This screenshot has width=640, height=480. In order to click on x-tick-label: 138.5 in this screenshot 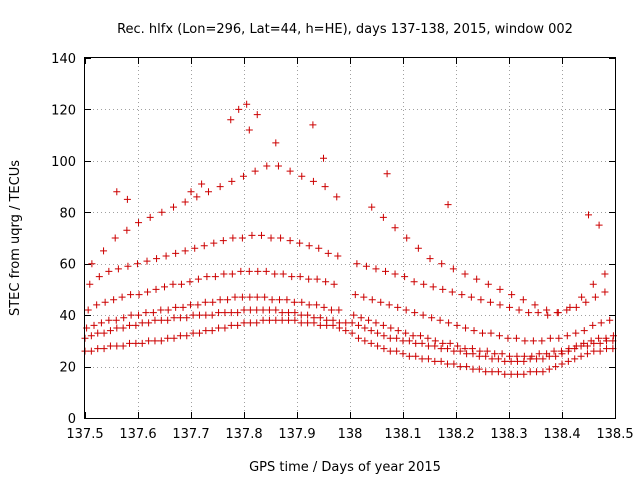, I will do `click(614, 434)`.